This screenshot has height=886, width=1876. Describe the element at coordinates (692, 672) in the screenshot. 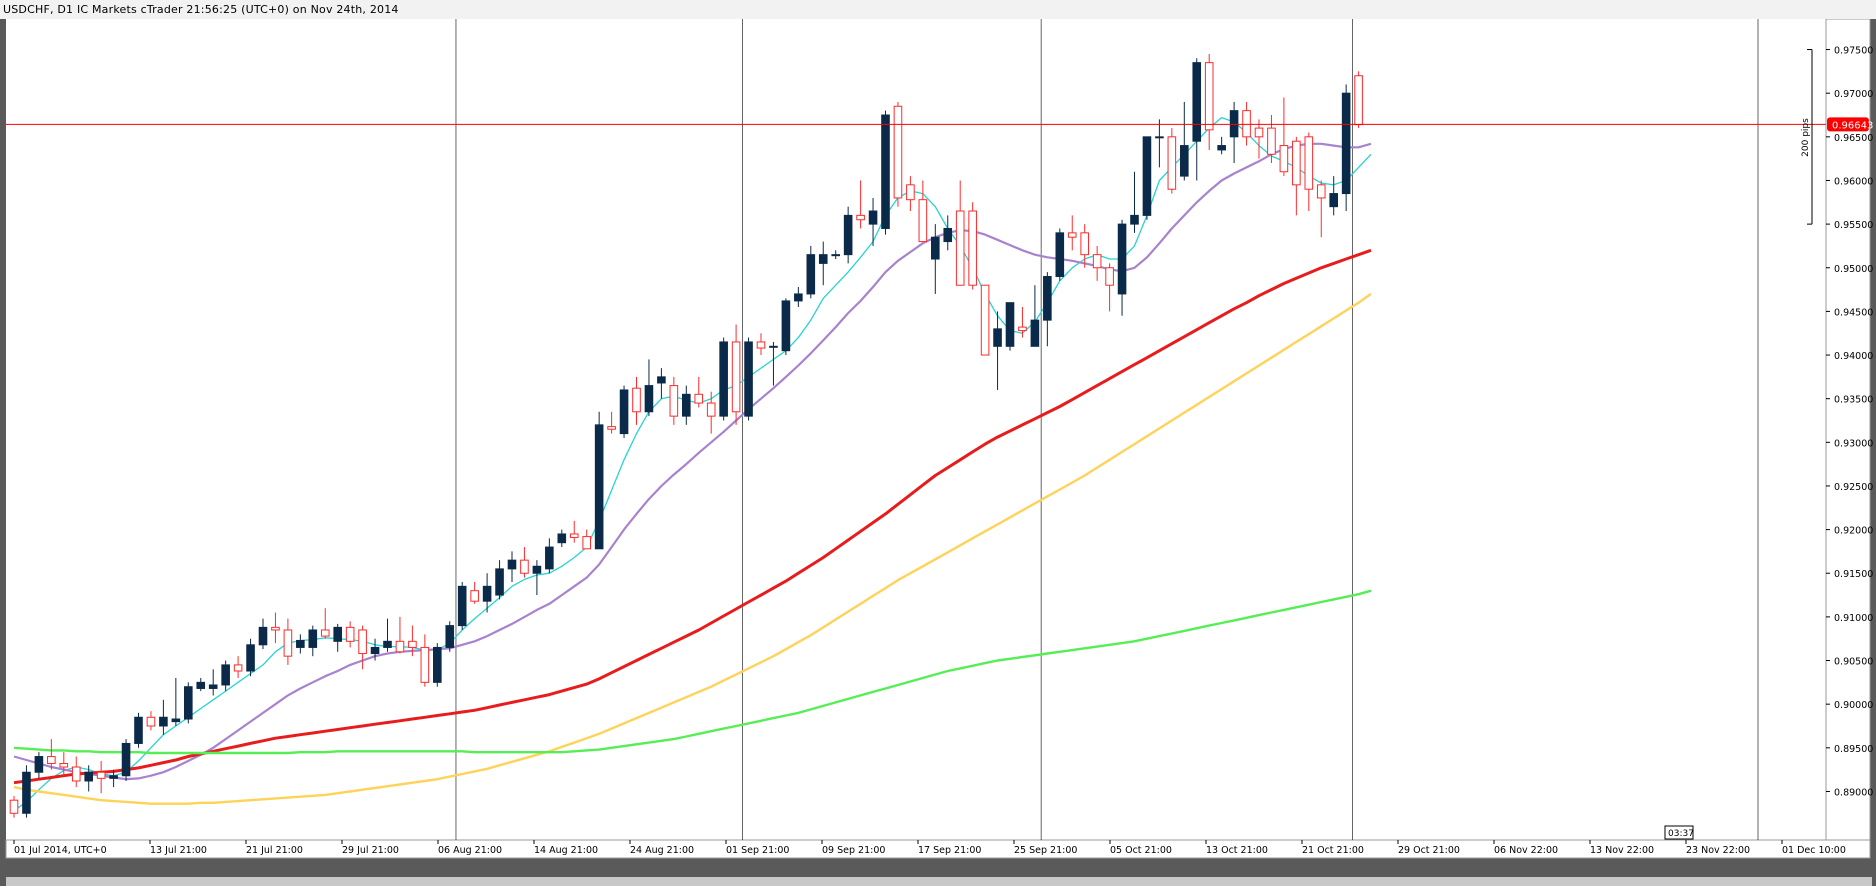

I see `moving-average-line` at that location.